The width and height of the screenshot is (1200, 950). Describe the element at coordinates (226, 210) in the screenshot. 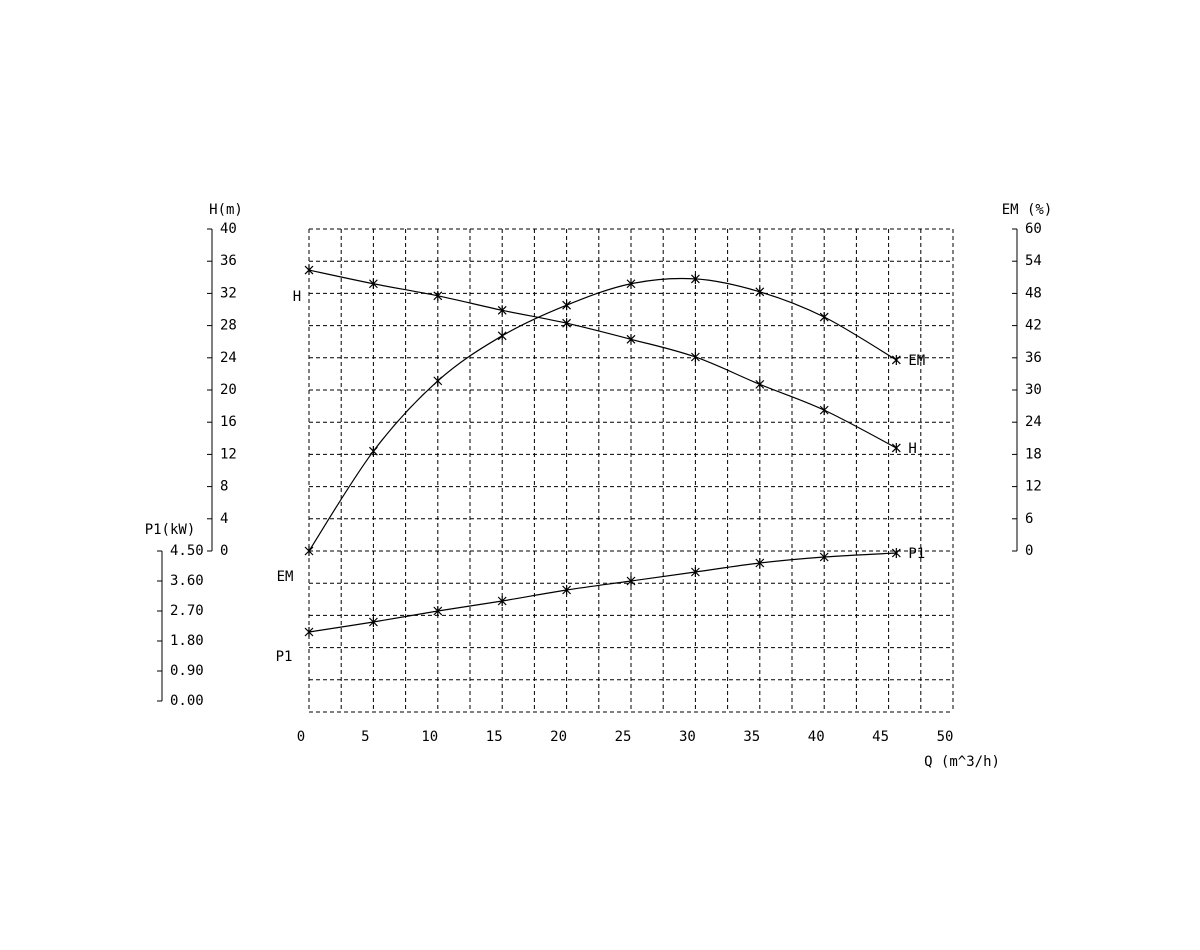

I see `y-axis-title: H(m)` at that location.